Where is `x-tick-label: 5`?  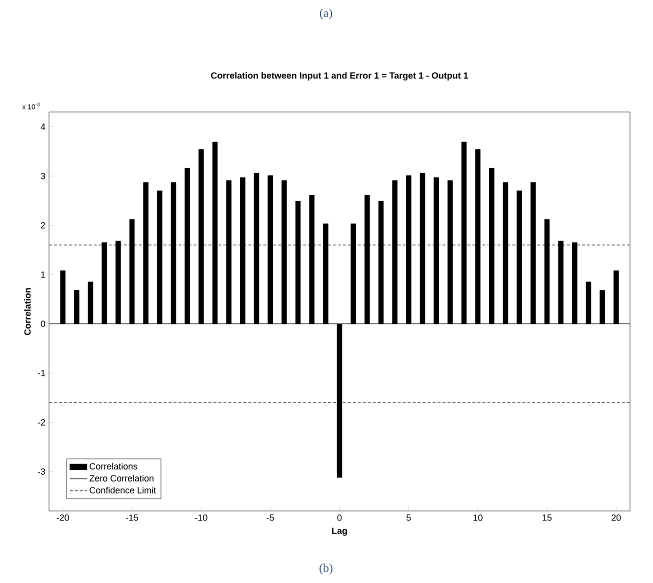
x-tick-label: 5 is located at coordinates (408, 517).